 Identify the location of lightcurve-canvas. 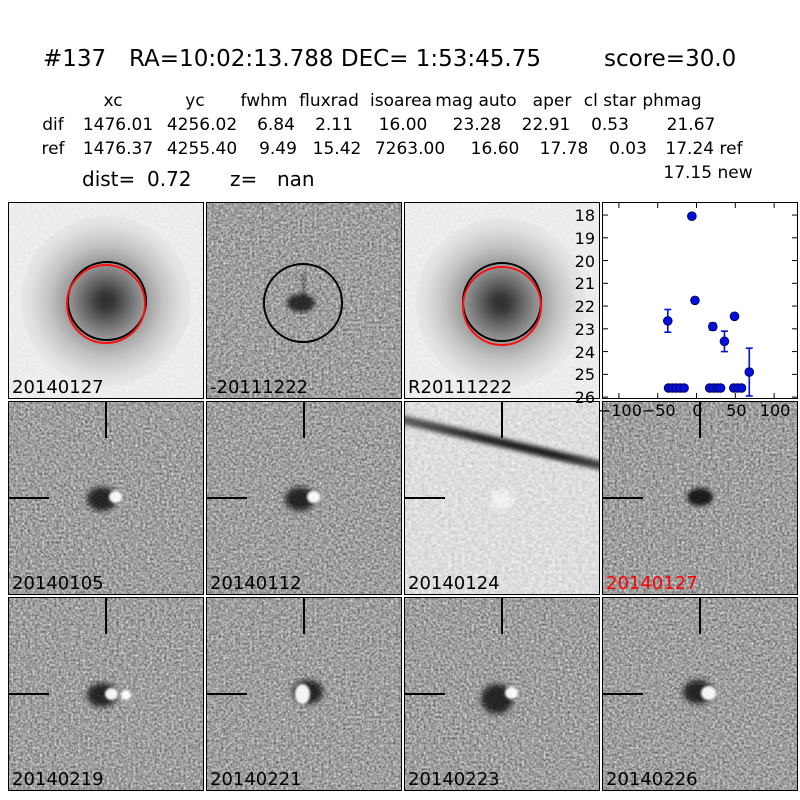
(700, 300).